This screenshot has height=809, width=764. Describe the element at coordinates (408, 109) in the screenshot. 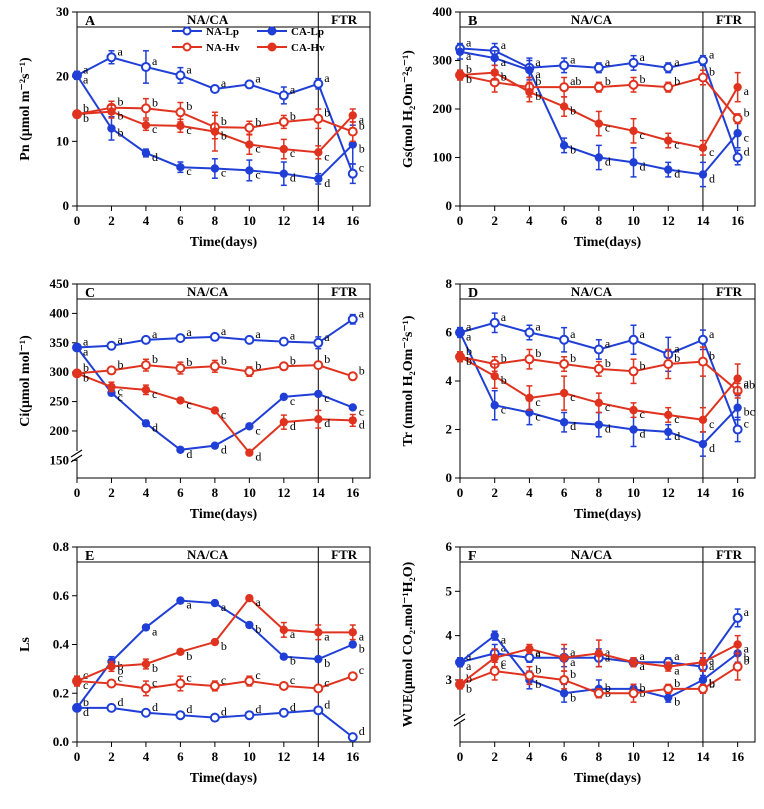

I see `y-axis-label: Gs(mol H₂Om⁻²s⁻¹)` at that location.